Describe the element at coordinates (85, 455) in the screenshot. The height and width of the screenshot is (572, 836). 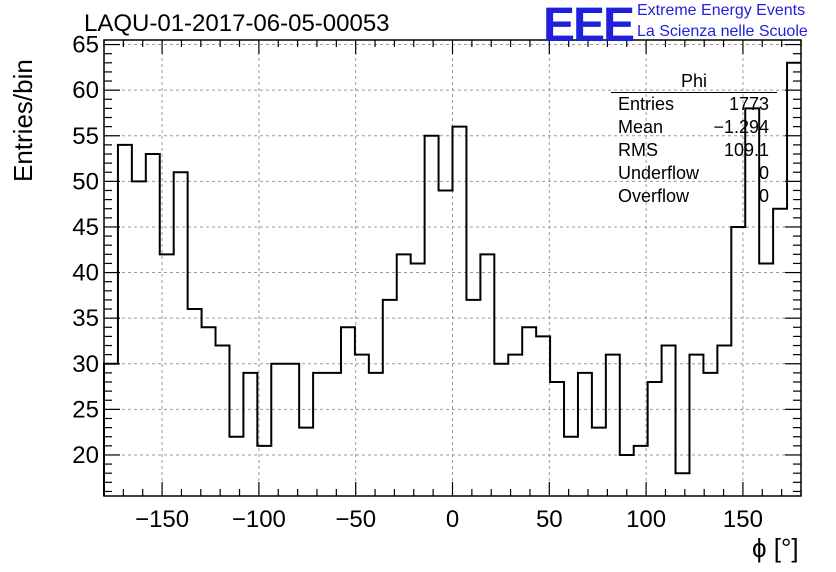
I see `y-tick-label: 20` at that location.